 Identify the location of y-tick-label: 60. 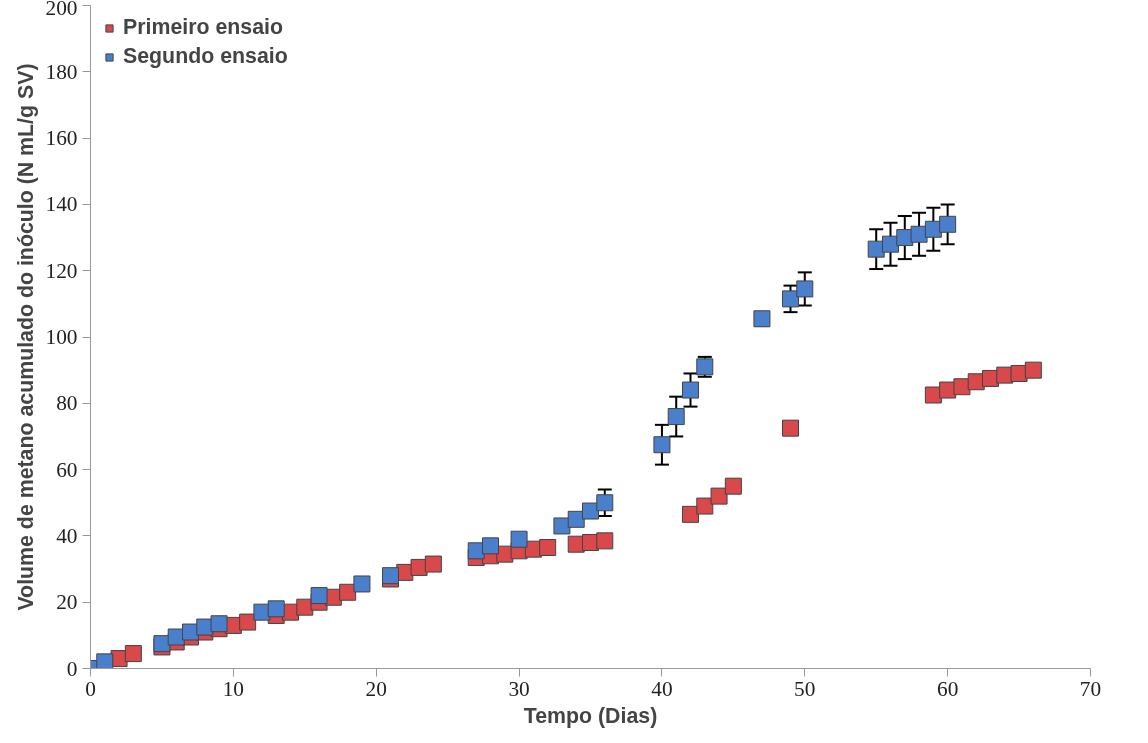
(67, 469).